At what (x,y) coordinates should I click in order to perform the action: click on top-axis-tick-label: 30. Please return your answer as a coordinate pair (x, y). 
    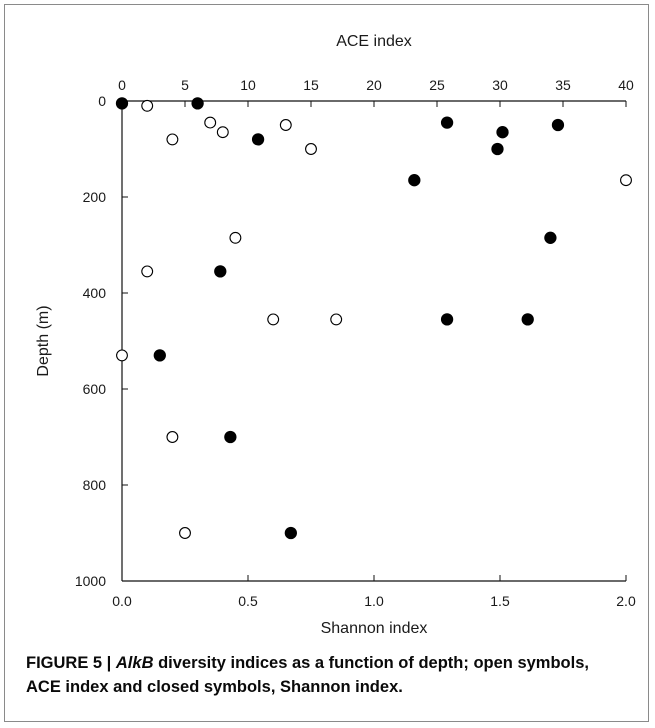
    Looking at the image, I should click on (500, 85).